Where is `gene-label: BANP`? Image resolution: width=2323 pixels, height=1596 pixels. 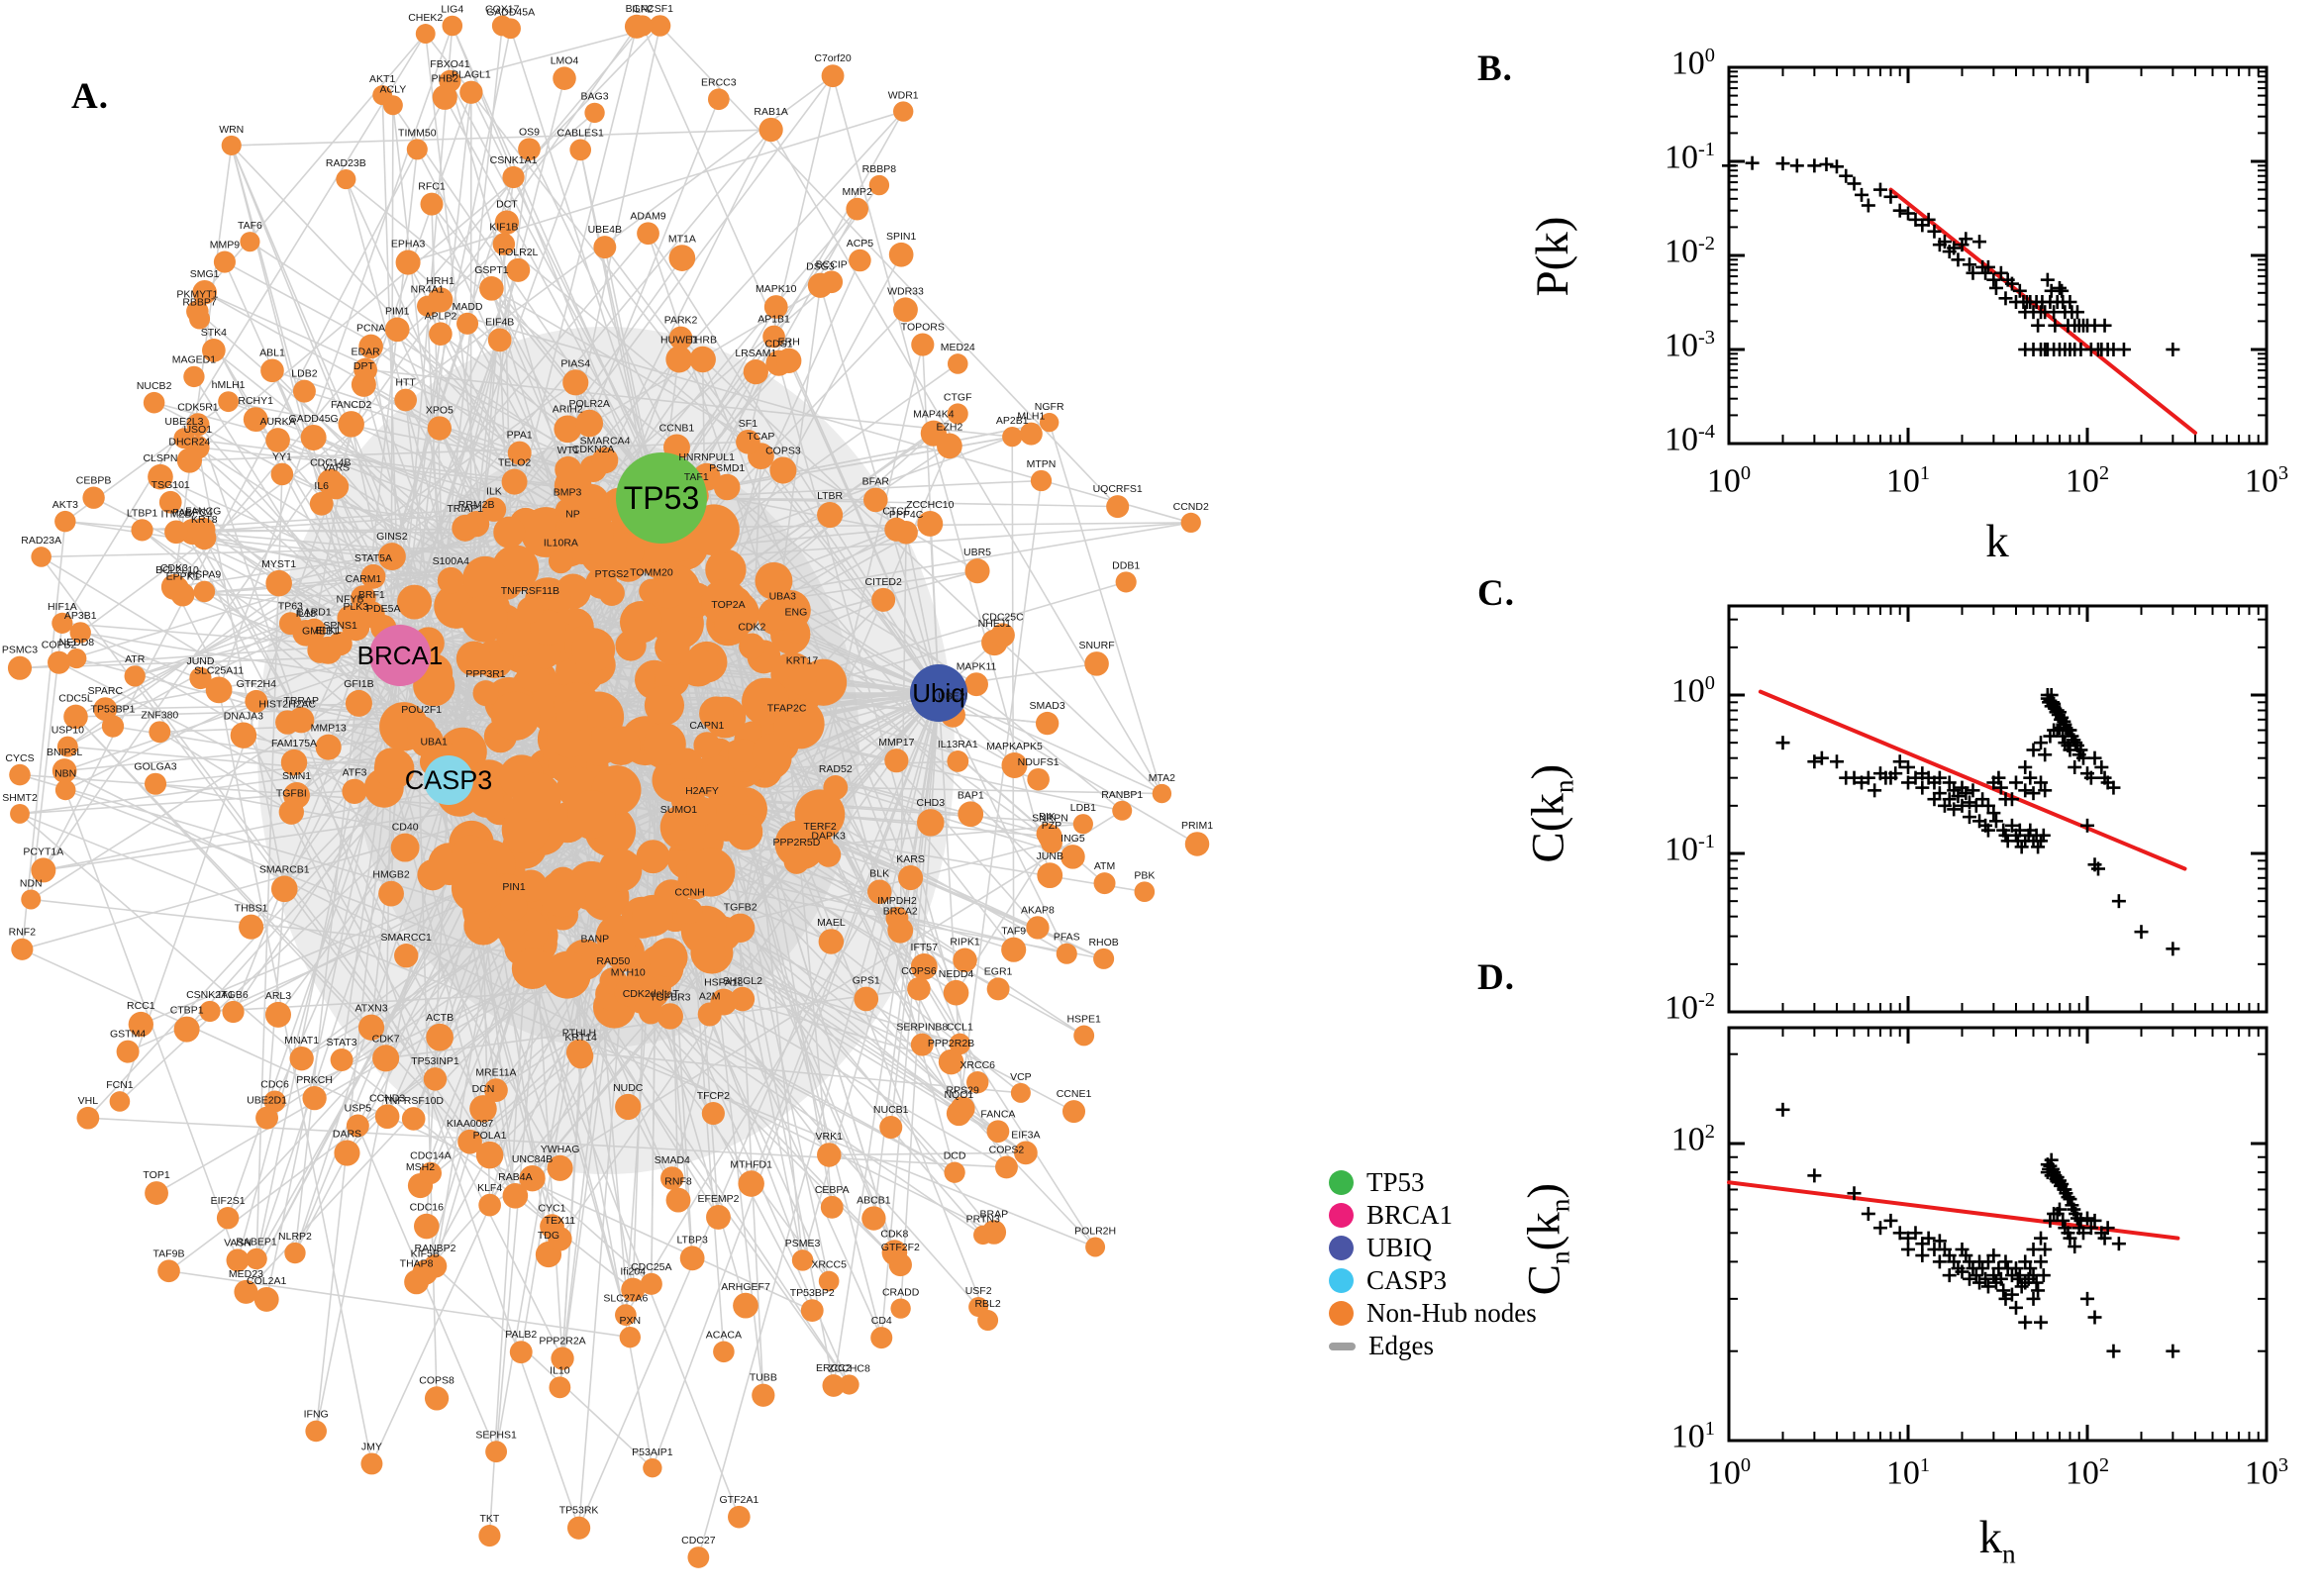
gene-label: BANP is located at coordinates (595, 939).